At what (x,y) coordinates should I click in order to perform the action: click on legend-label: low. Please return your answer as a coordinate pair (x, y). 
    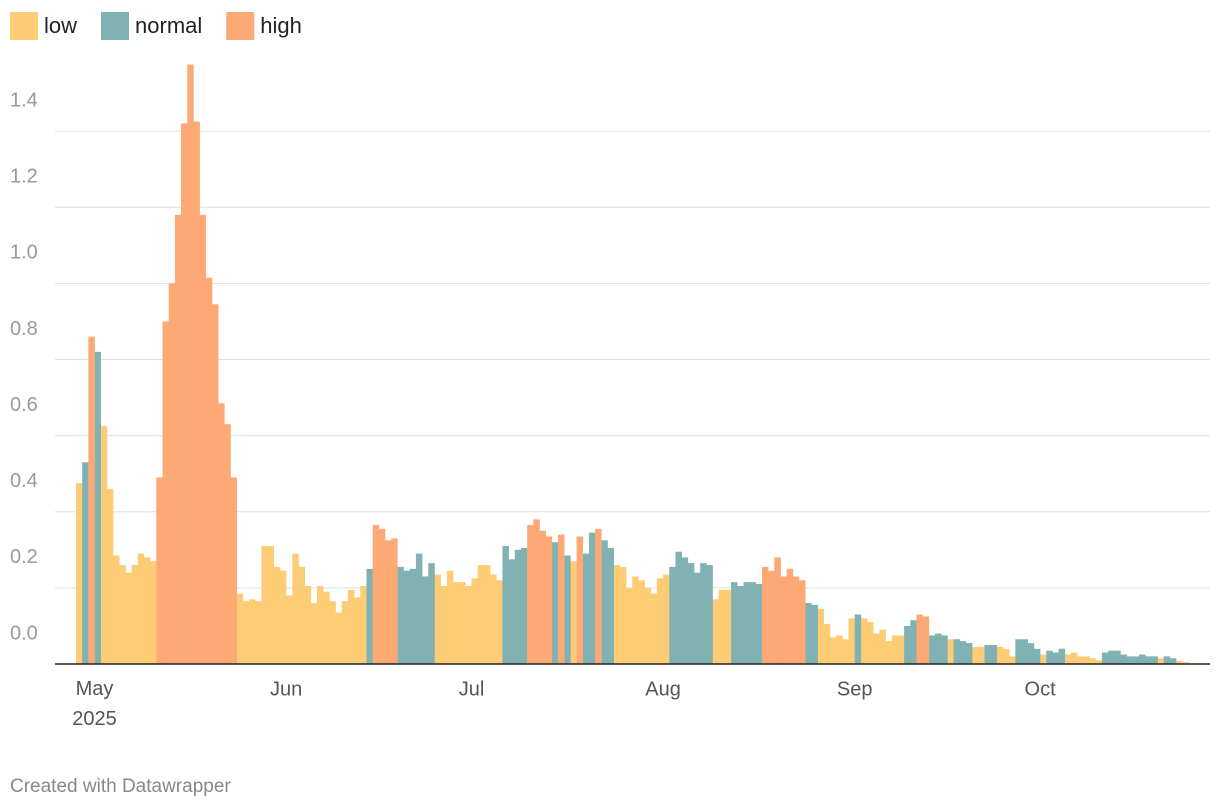
    Looking at the image, I should click on (60, 25).